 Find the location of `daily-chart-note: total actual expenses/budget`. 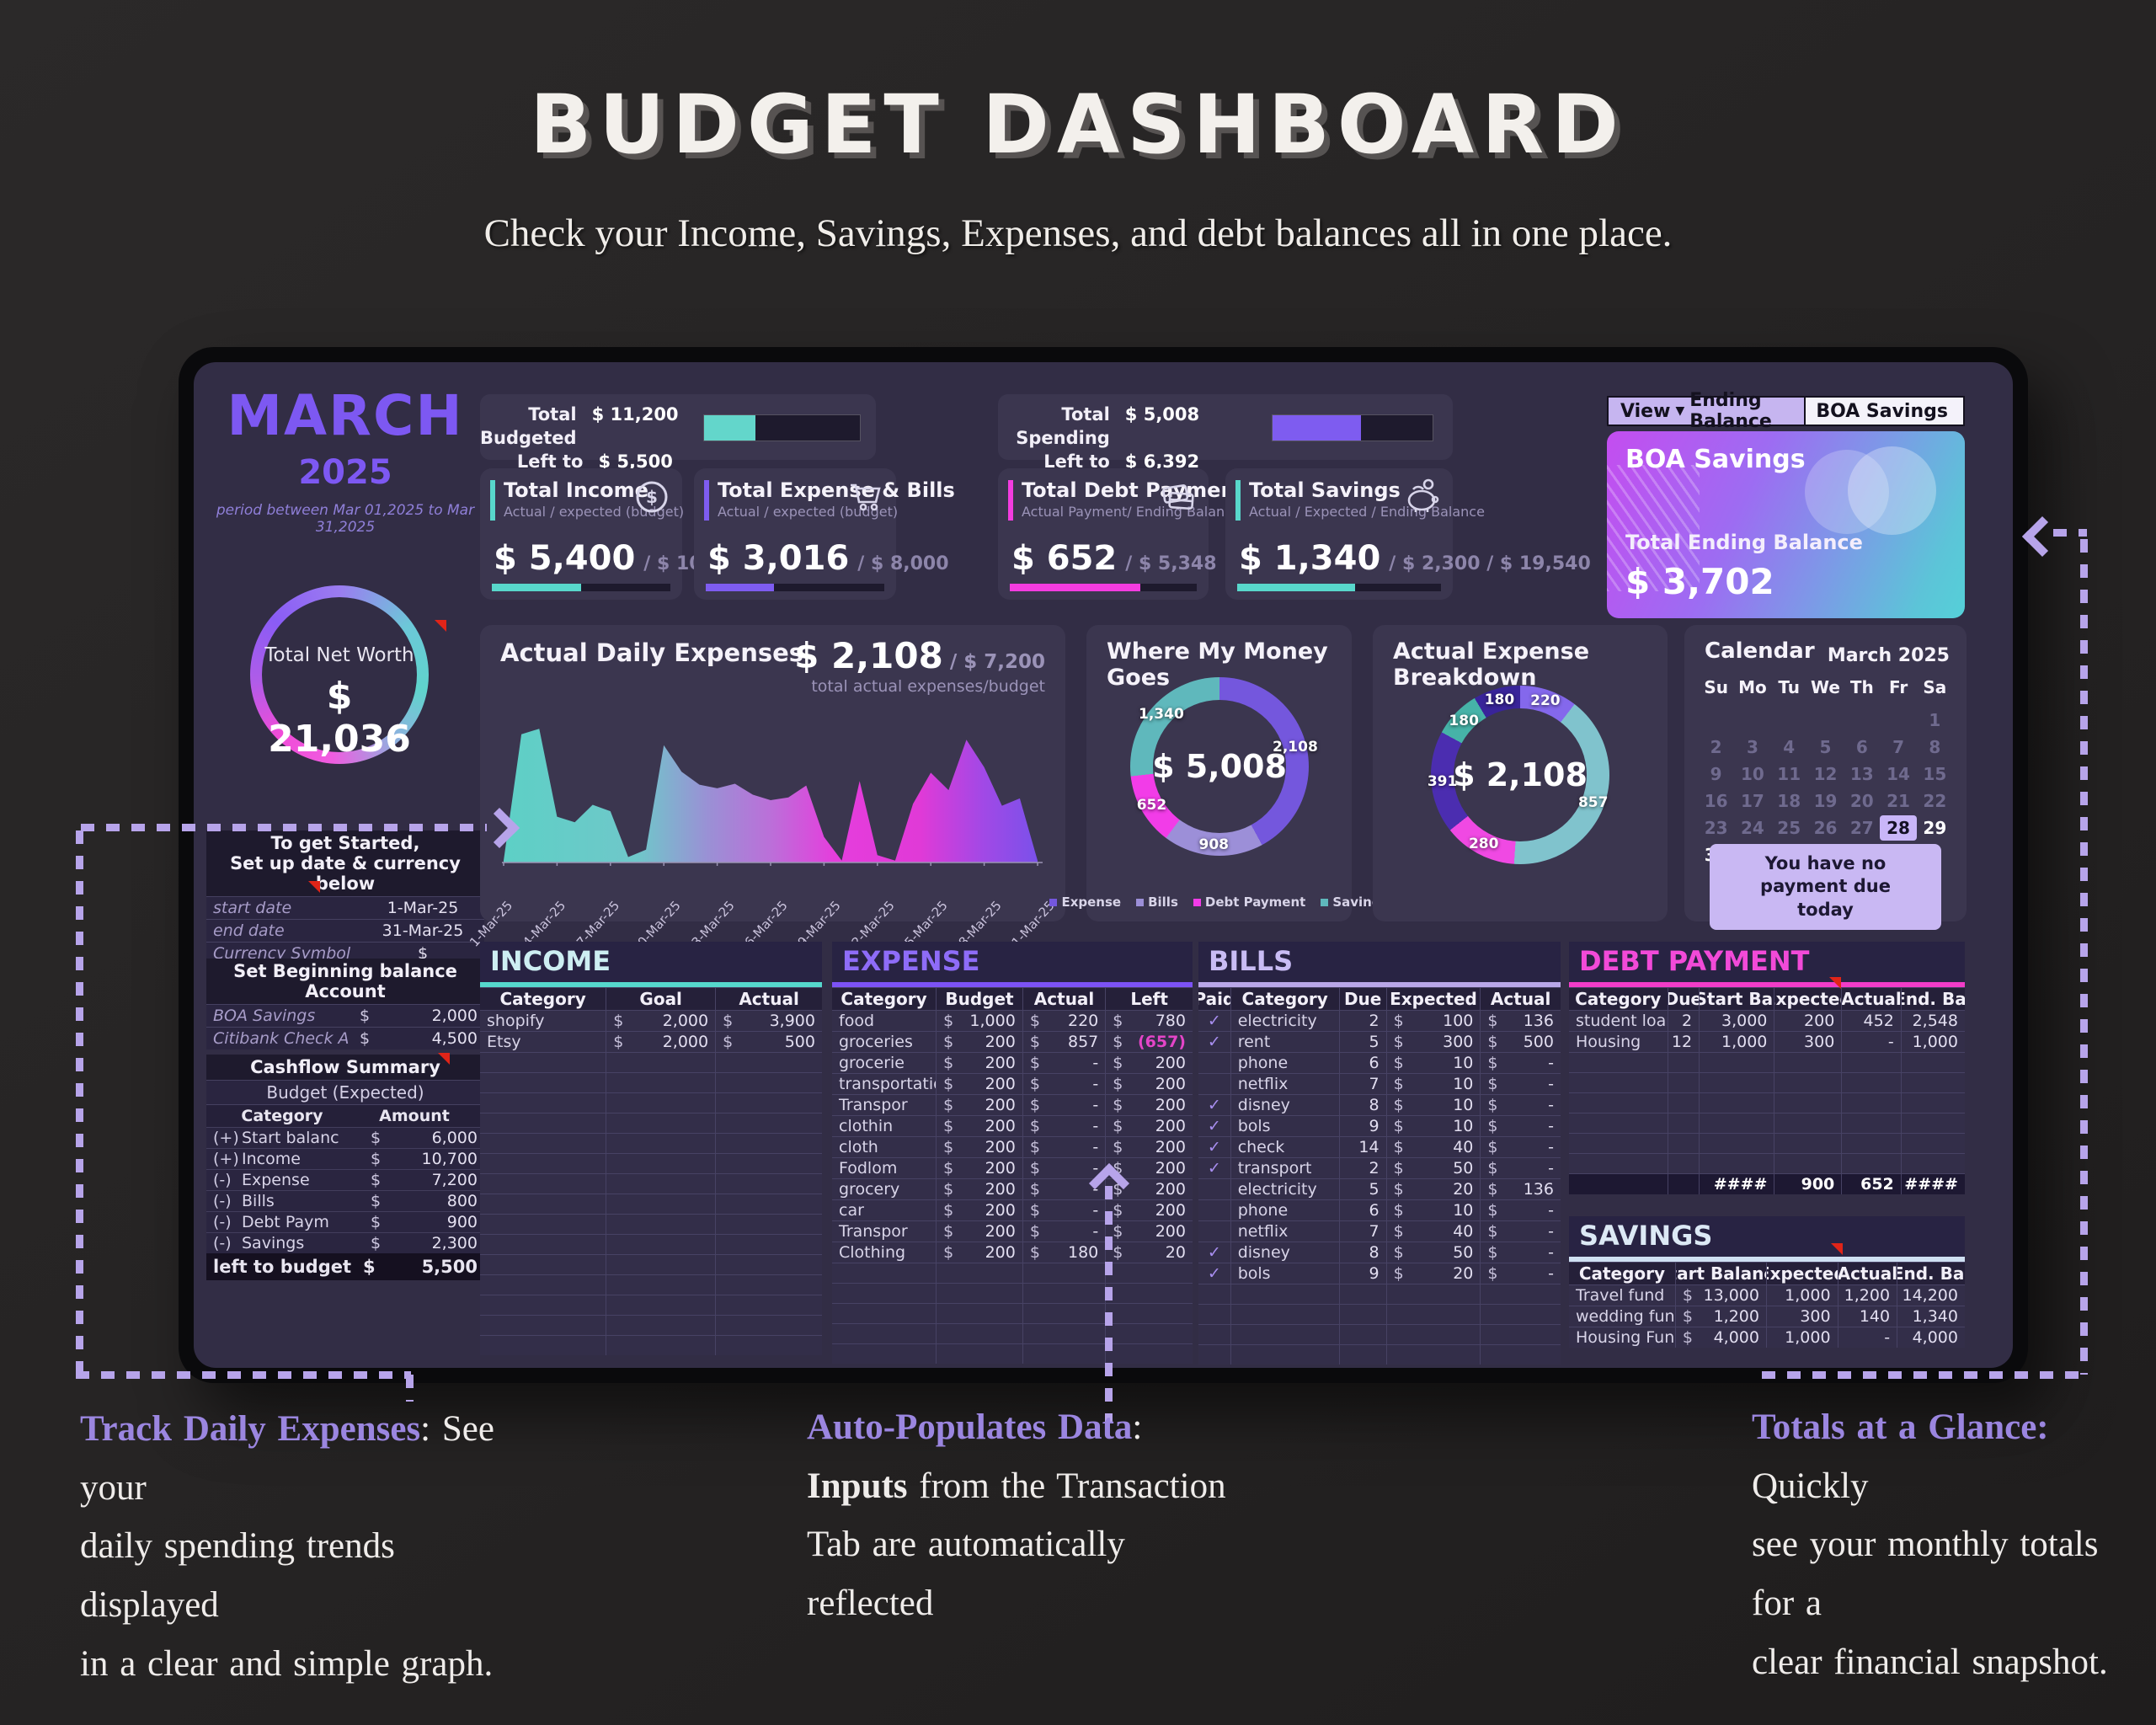

daily-chart-note: total actual expenses/budget is located at coordinates (928, 686).